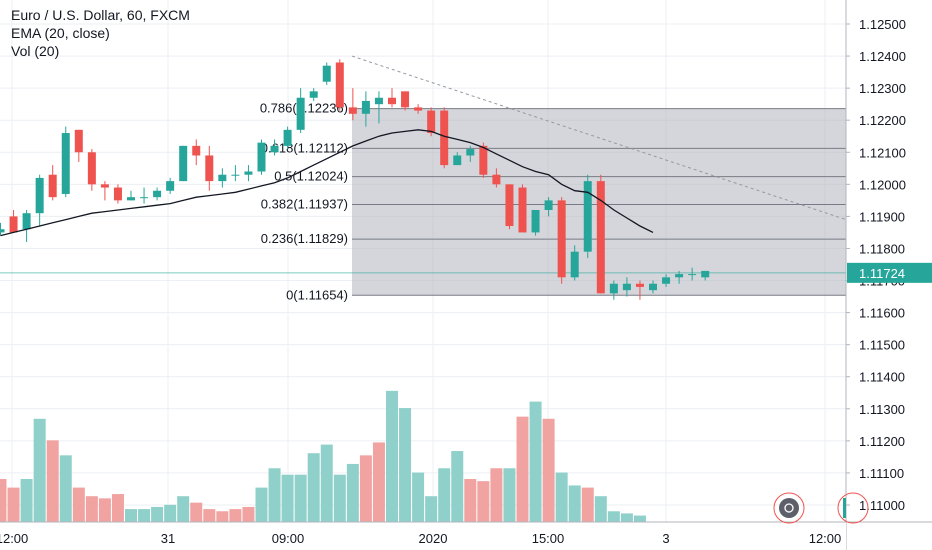  What do you see at coordinates (60, 33) in the screenshot?
I see `ema-legend: EMA (20, close)` at bounding box center [60, 33].